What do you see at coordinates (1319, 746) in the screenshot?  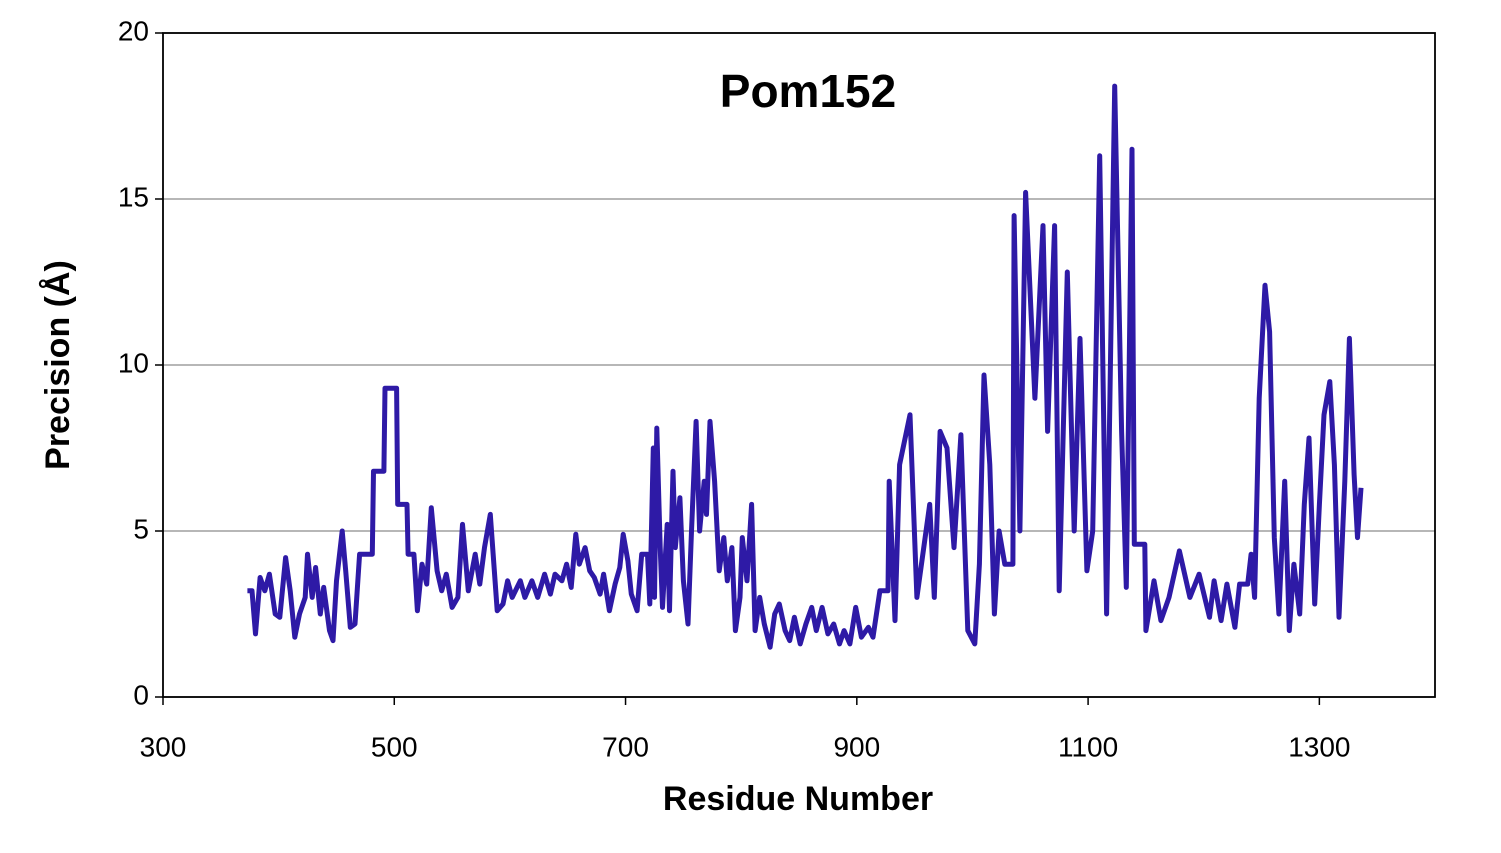 I see `x-tick-label: 1300` at bounding box center [1319, 746].